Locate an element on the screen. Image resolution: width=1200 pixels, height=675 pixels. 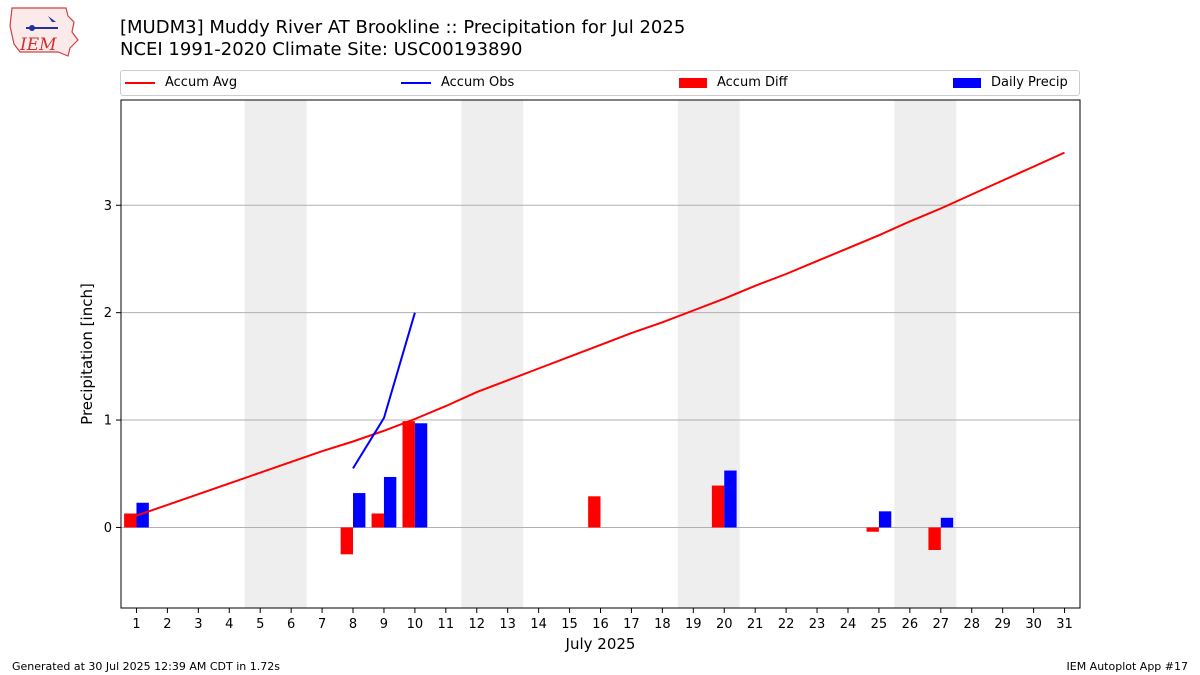
xtick-label-24: 24 is located at coordinates (848, 624).